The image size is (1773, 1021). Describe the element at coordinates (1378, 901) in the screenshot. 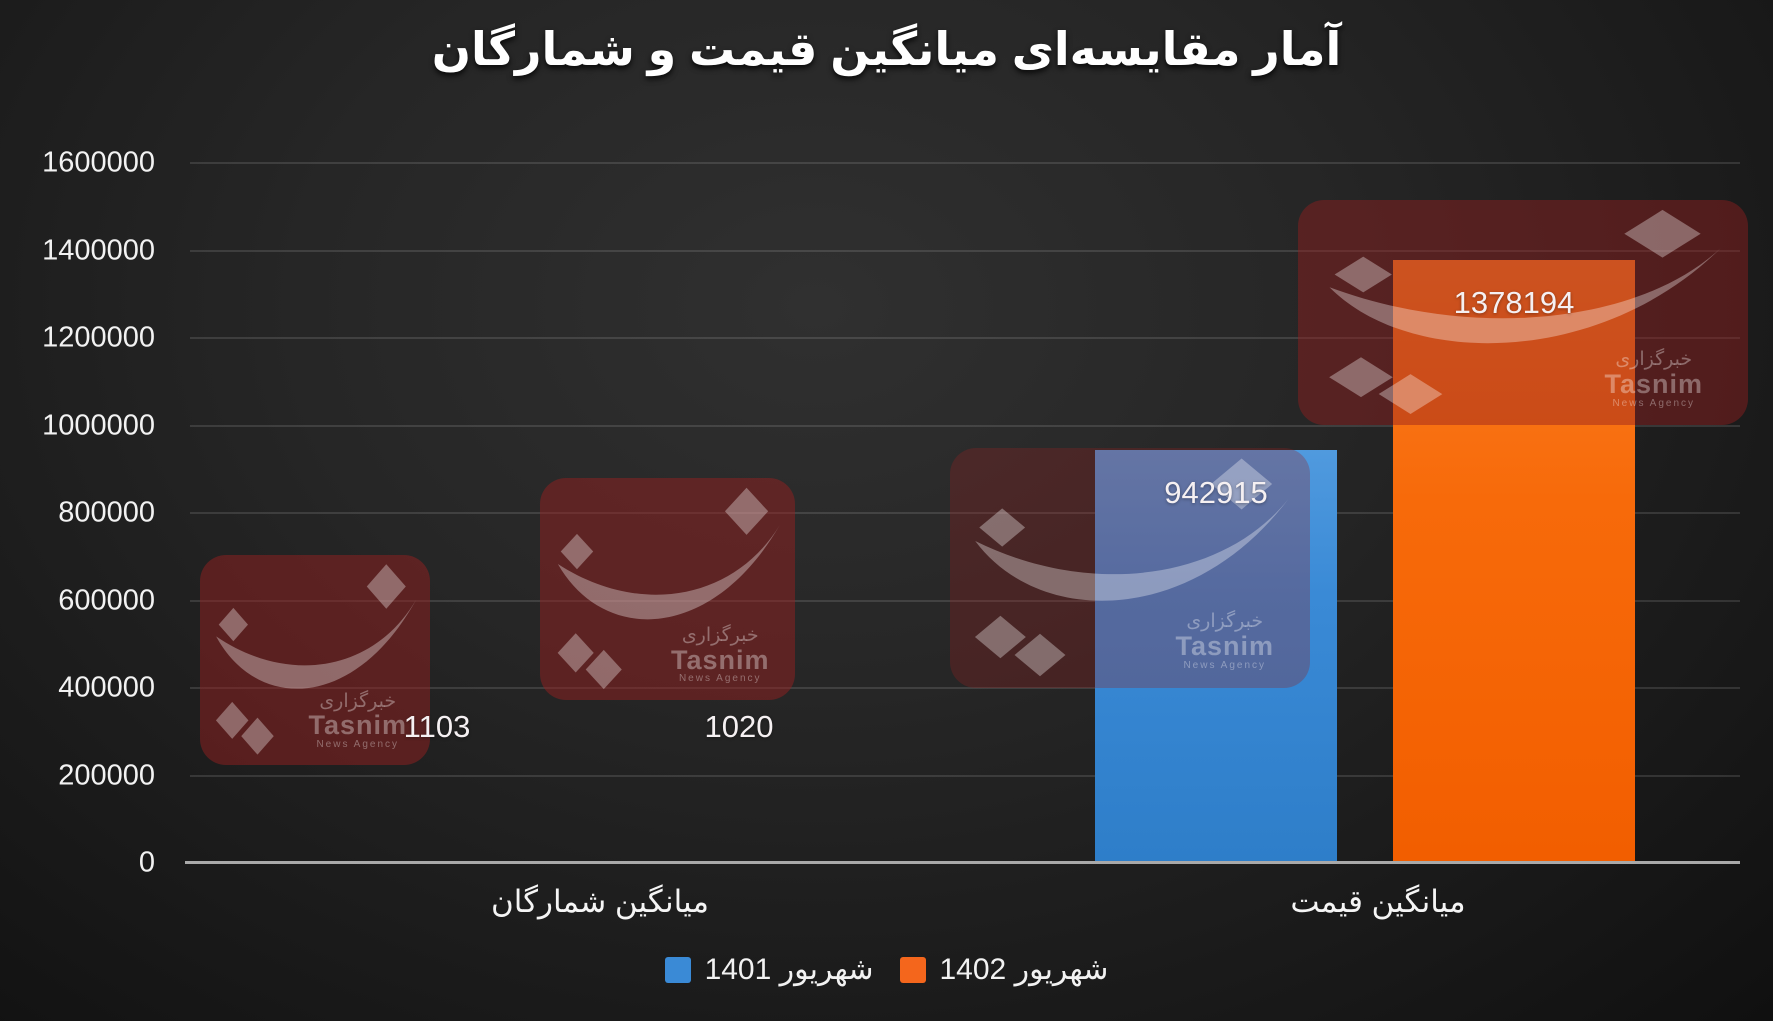

I see `category-label-average-price: میانگین قیمت` at that location.